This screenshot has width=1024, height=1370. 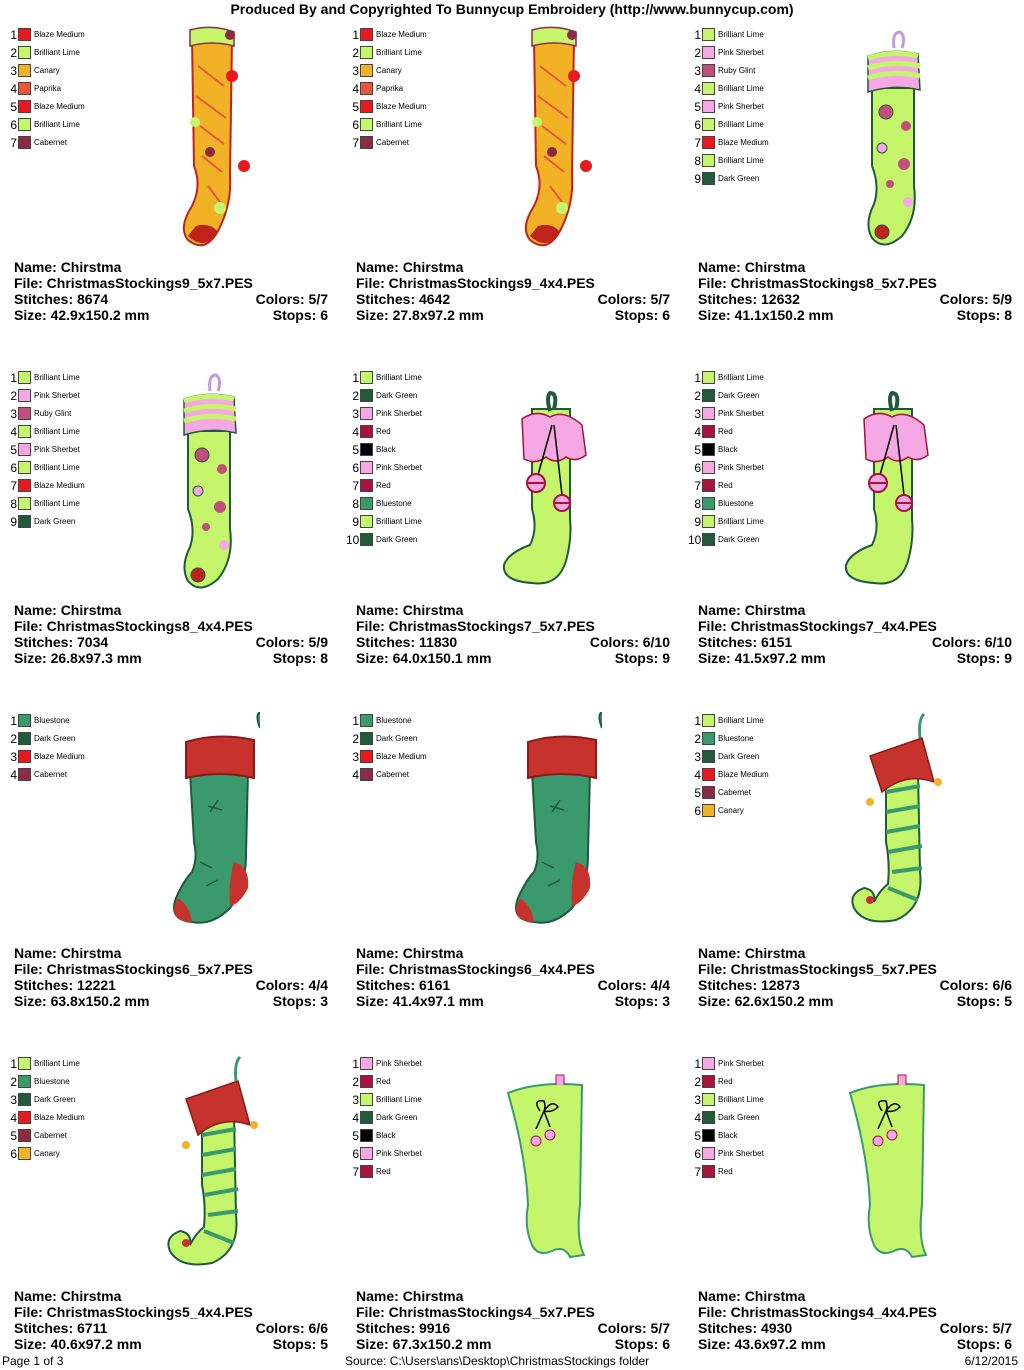 What do you see at coordinates (149, 626) in the screenshot?
I see `design-file: ChristmasStockings8_4x4.PES` at bounding box center [149, 626].